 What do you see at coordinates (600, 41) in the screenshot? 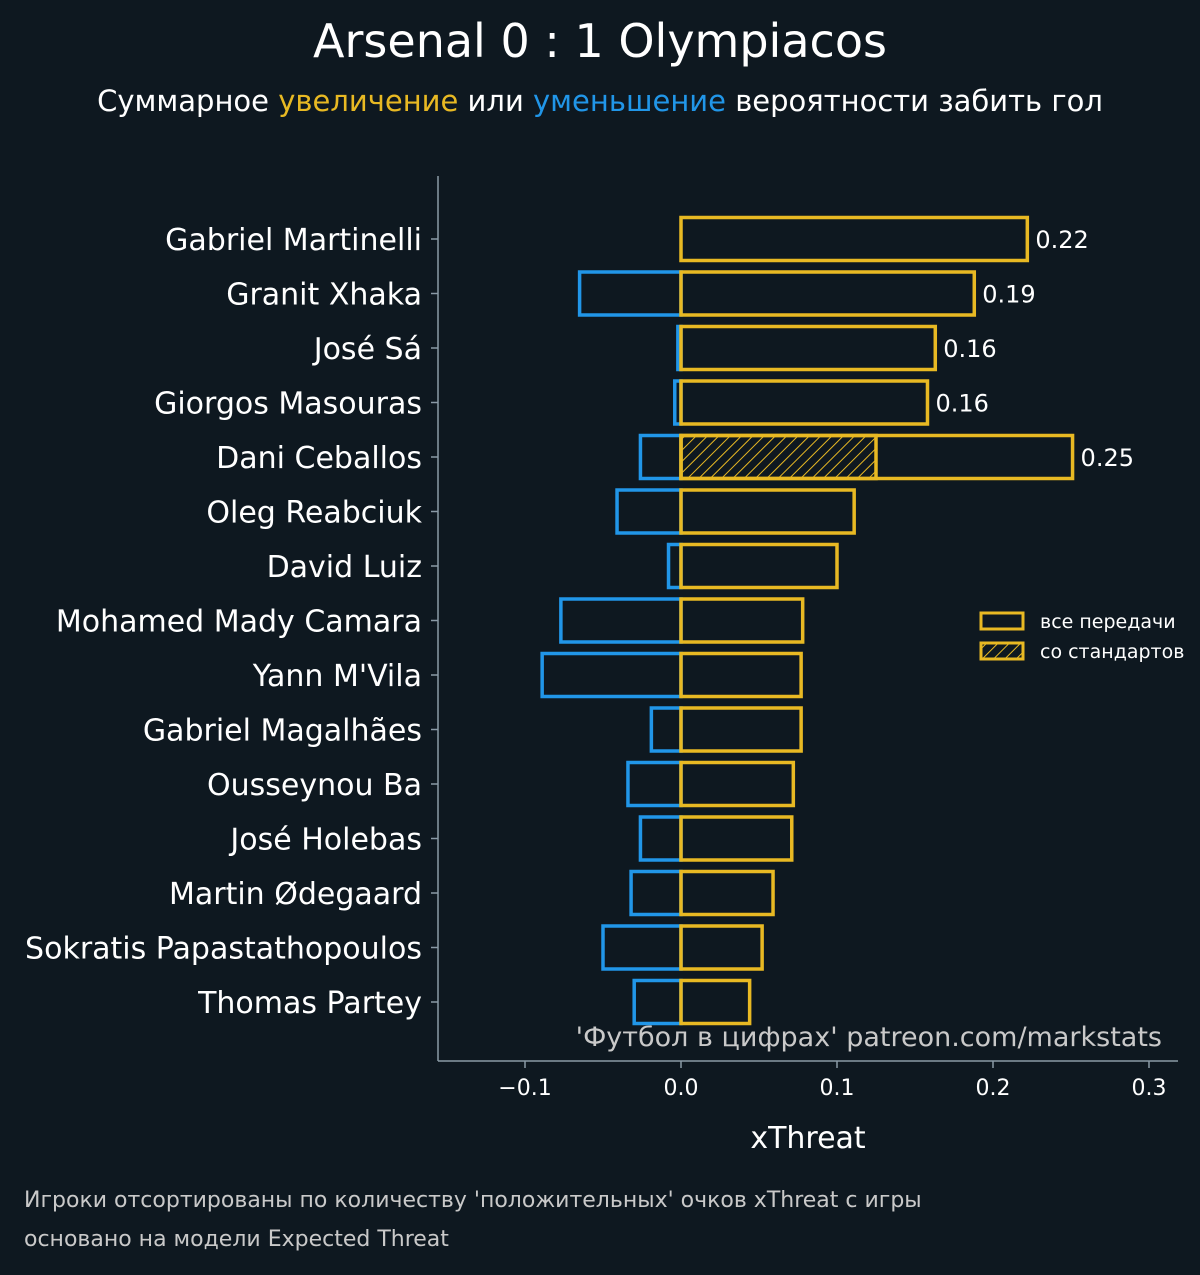
I see `chart-title: Arsenal 0 : 1 Olympiacos` at bounding box center [600, 41].